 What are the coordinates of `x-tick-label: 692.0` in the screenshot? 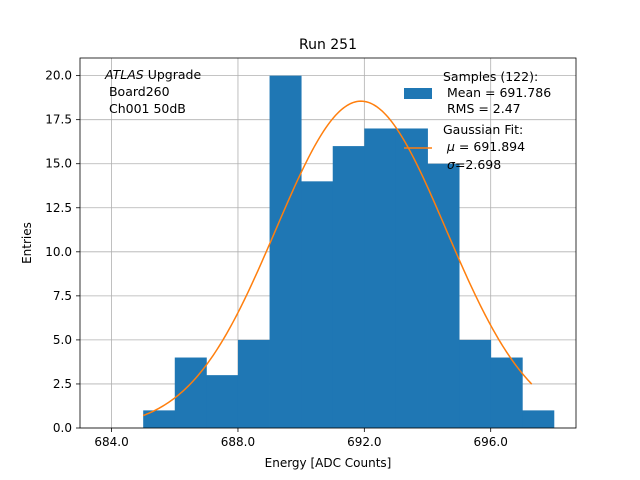 It's located at (364, 442).